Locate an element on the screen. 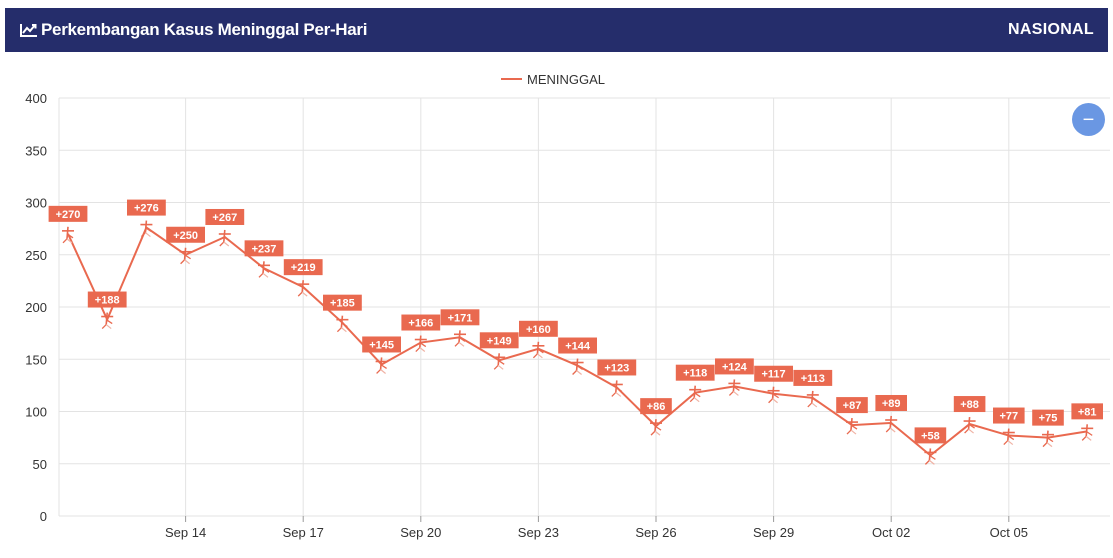 The image size is (1113, 558). data-label: +188 is located at coordinates (107, 301).